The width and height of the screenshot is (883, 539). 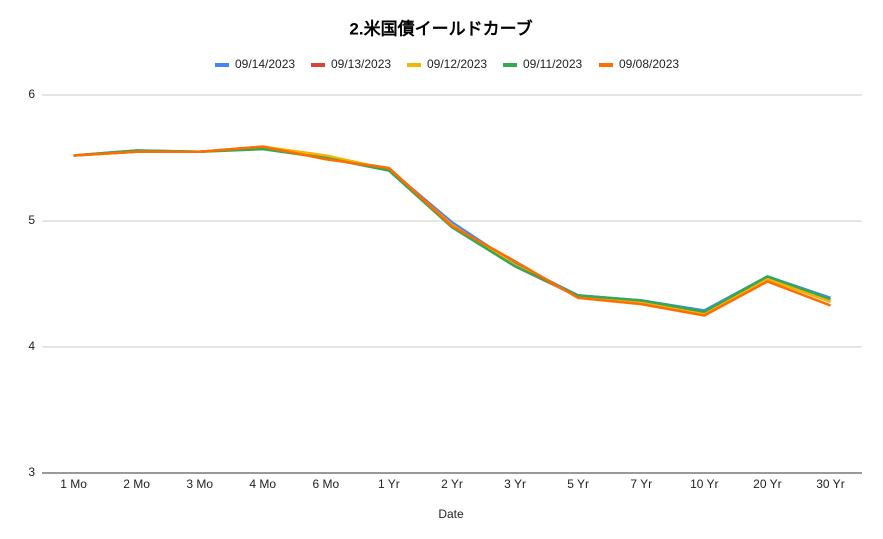 I want to click on x-axis-label: Date, so click(x=451, y=514).